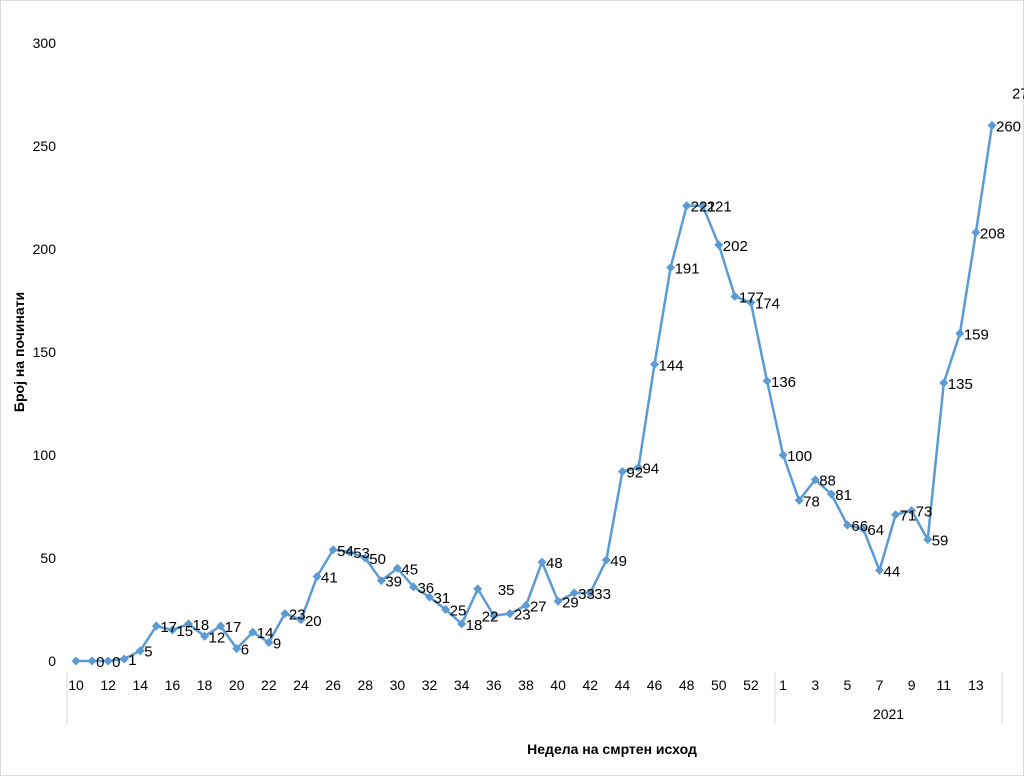 The height and width of the screenshot is (776, 1024). What do you see at coordinates (45, 455) in the screenshot?
I see `y-tick-label: 100` at bounding box center [45, 455].